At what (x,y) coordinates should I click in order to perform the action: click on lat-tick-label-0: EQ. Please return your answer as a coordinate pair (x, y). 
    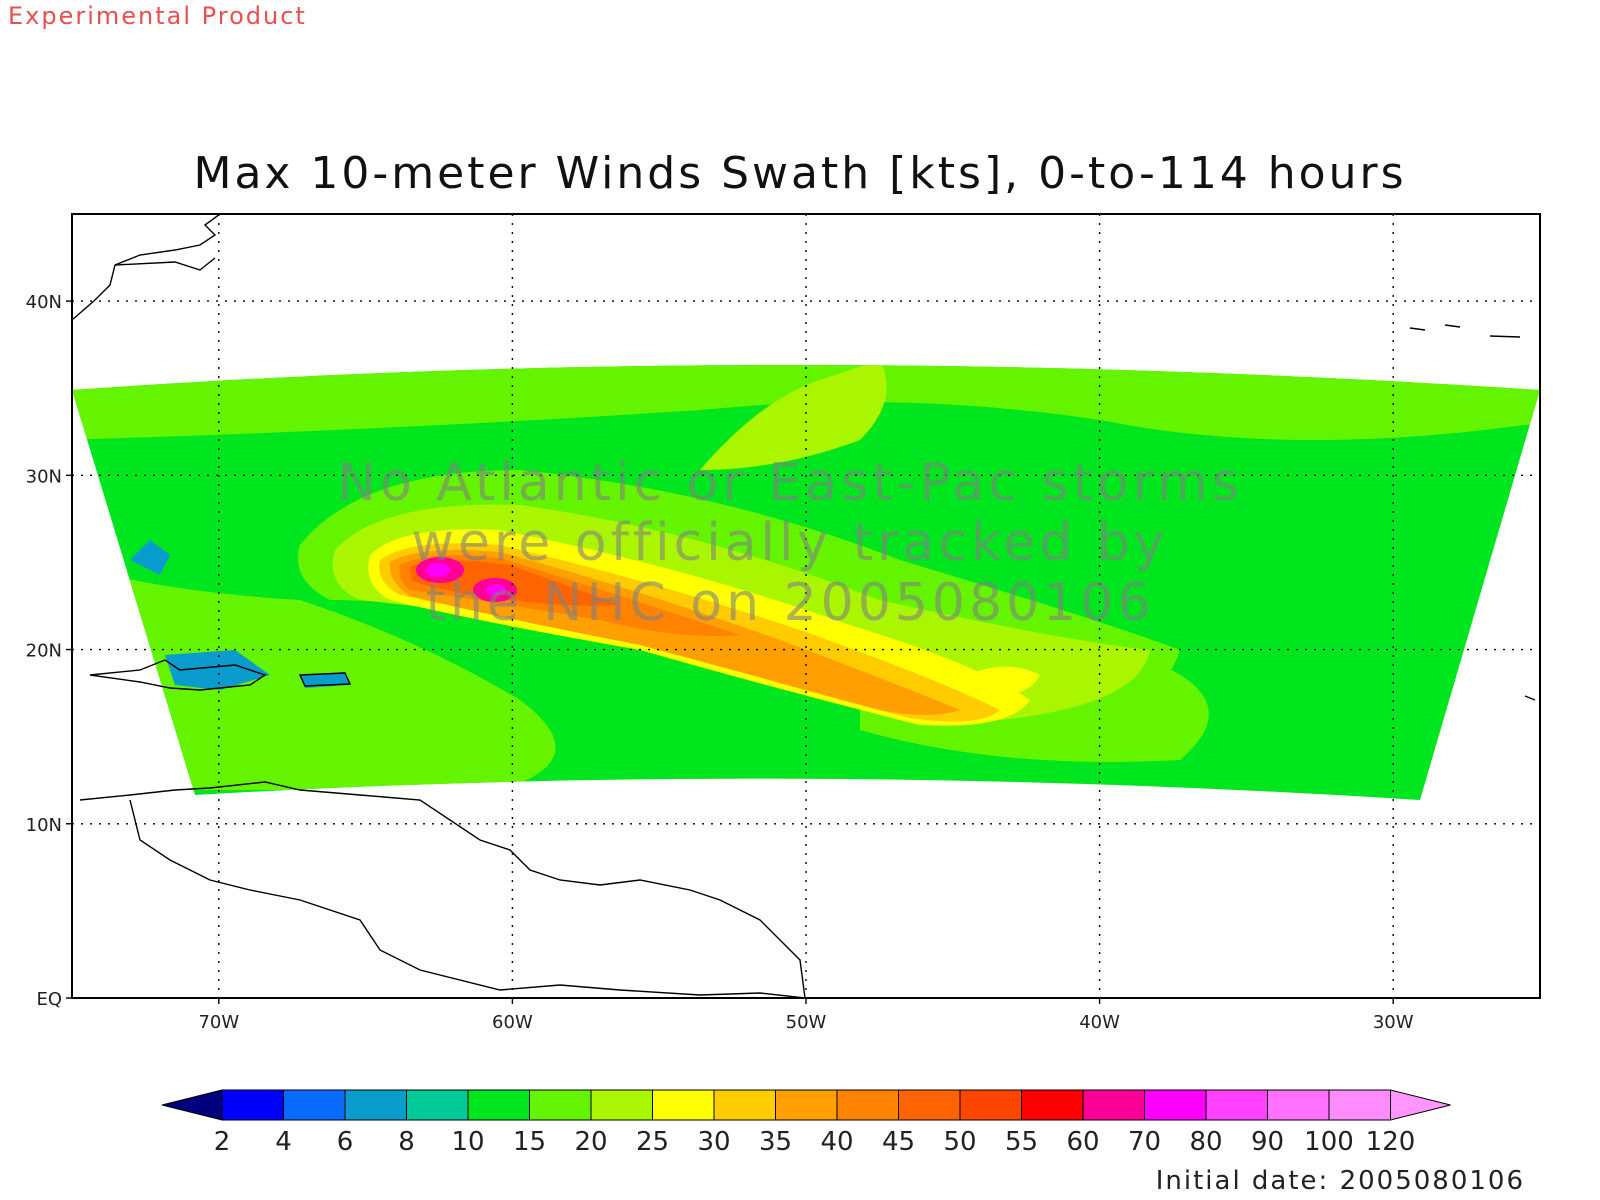
    Looking at the image, I should click on (49, 999).